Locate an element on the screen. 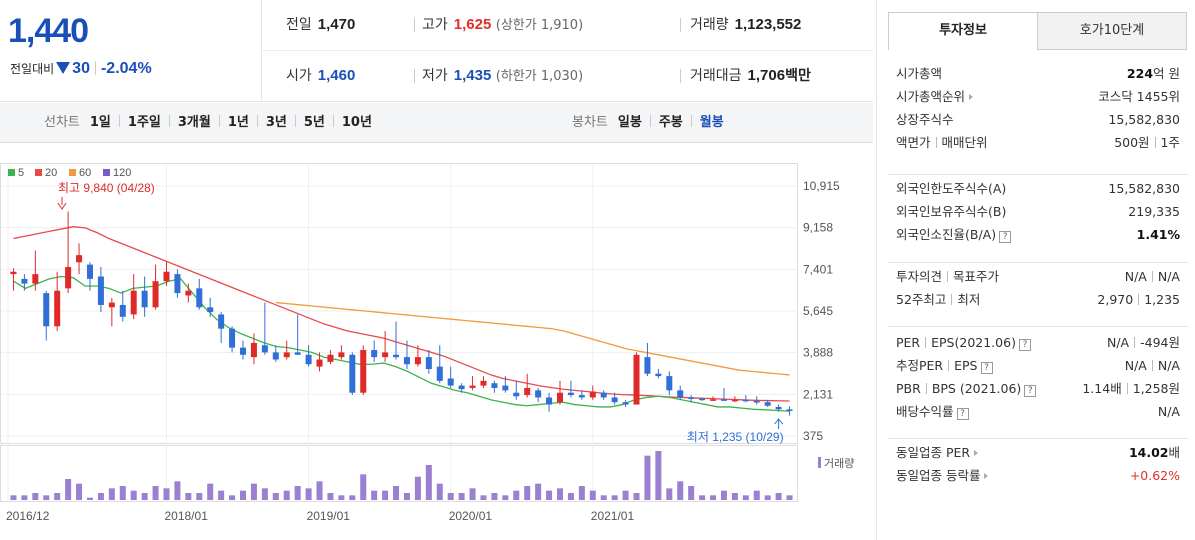  open-value: 1,460 is located at coordinates (336, 75).